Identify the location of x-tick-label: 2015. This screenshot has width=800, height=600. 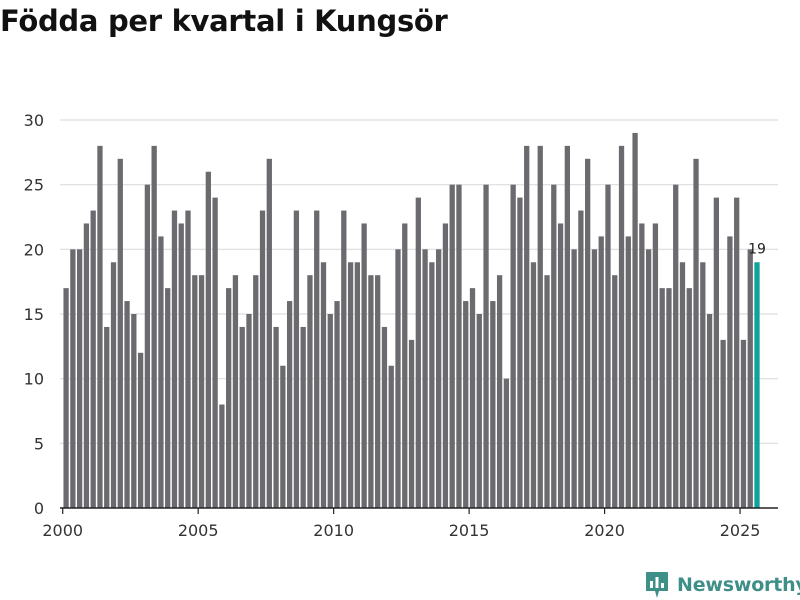
(469, 530).